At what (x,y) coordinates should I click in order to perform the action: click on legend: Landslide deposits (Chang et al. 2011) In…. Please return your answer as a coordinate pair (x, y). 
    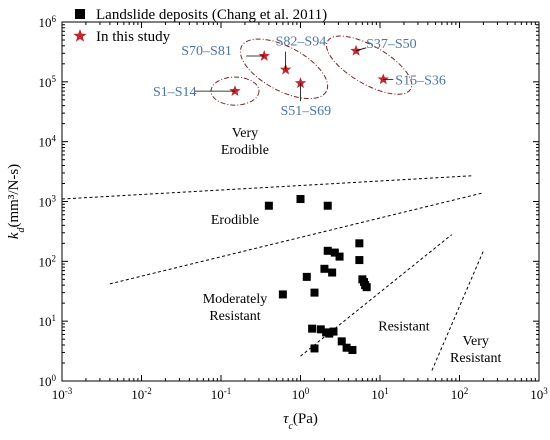
    Looking at the image, I should click on (200, 26).